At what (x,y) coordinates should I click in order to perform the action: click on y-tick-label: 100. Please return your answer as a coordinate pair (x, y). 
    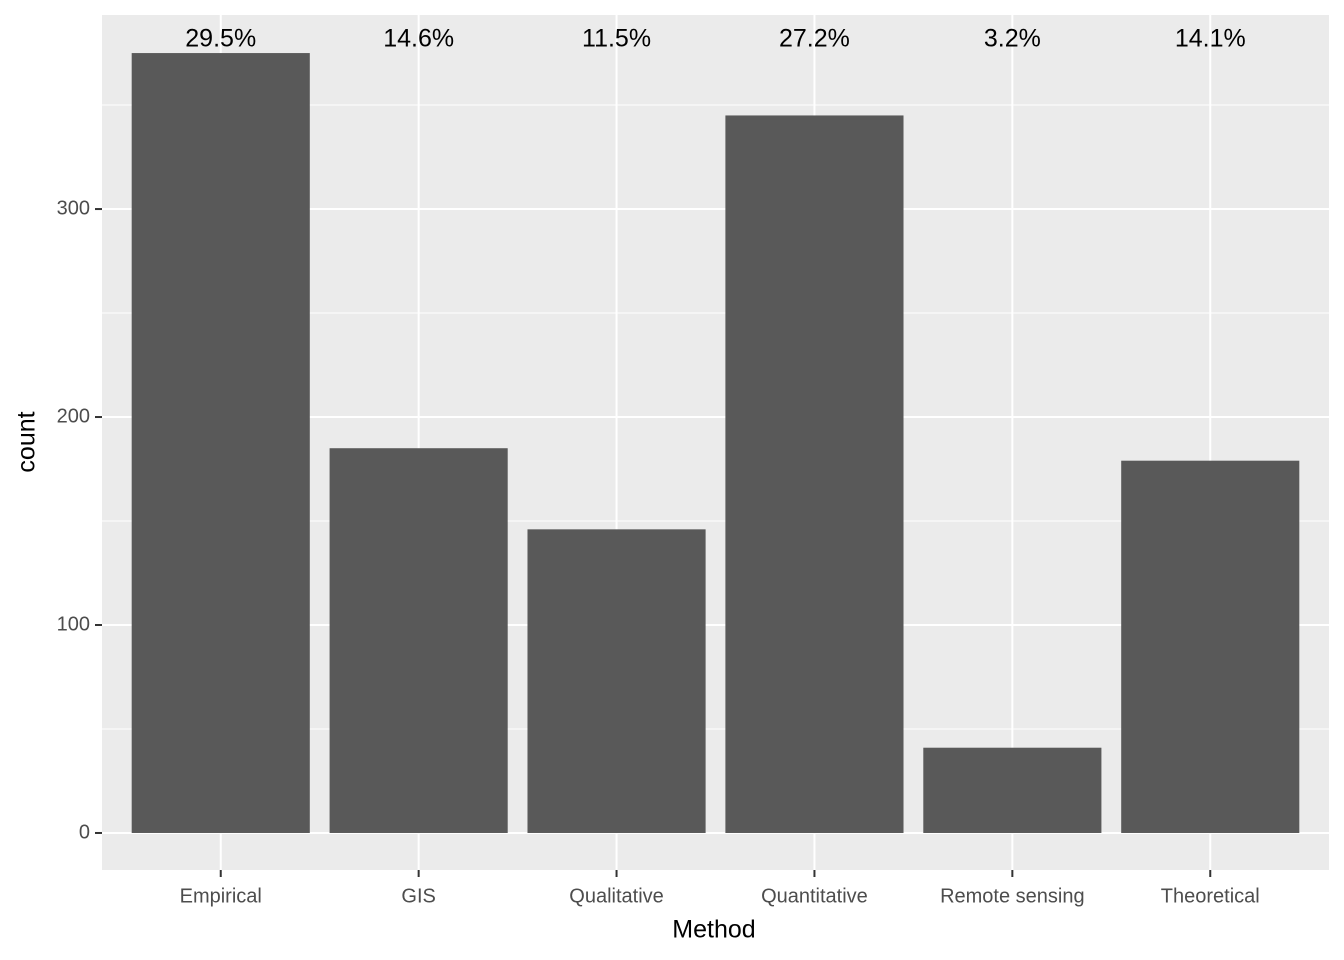
    Looking at the image, I should click on (73, 624).